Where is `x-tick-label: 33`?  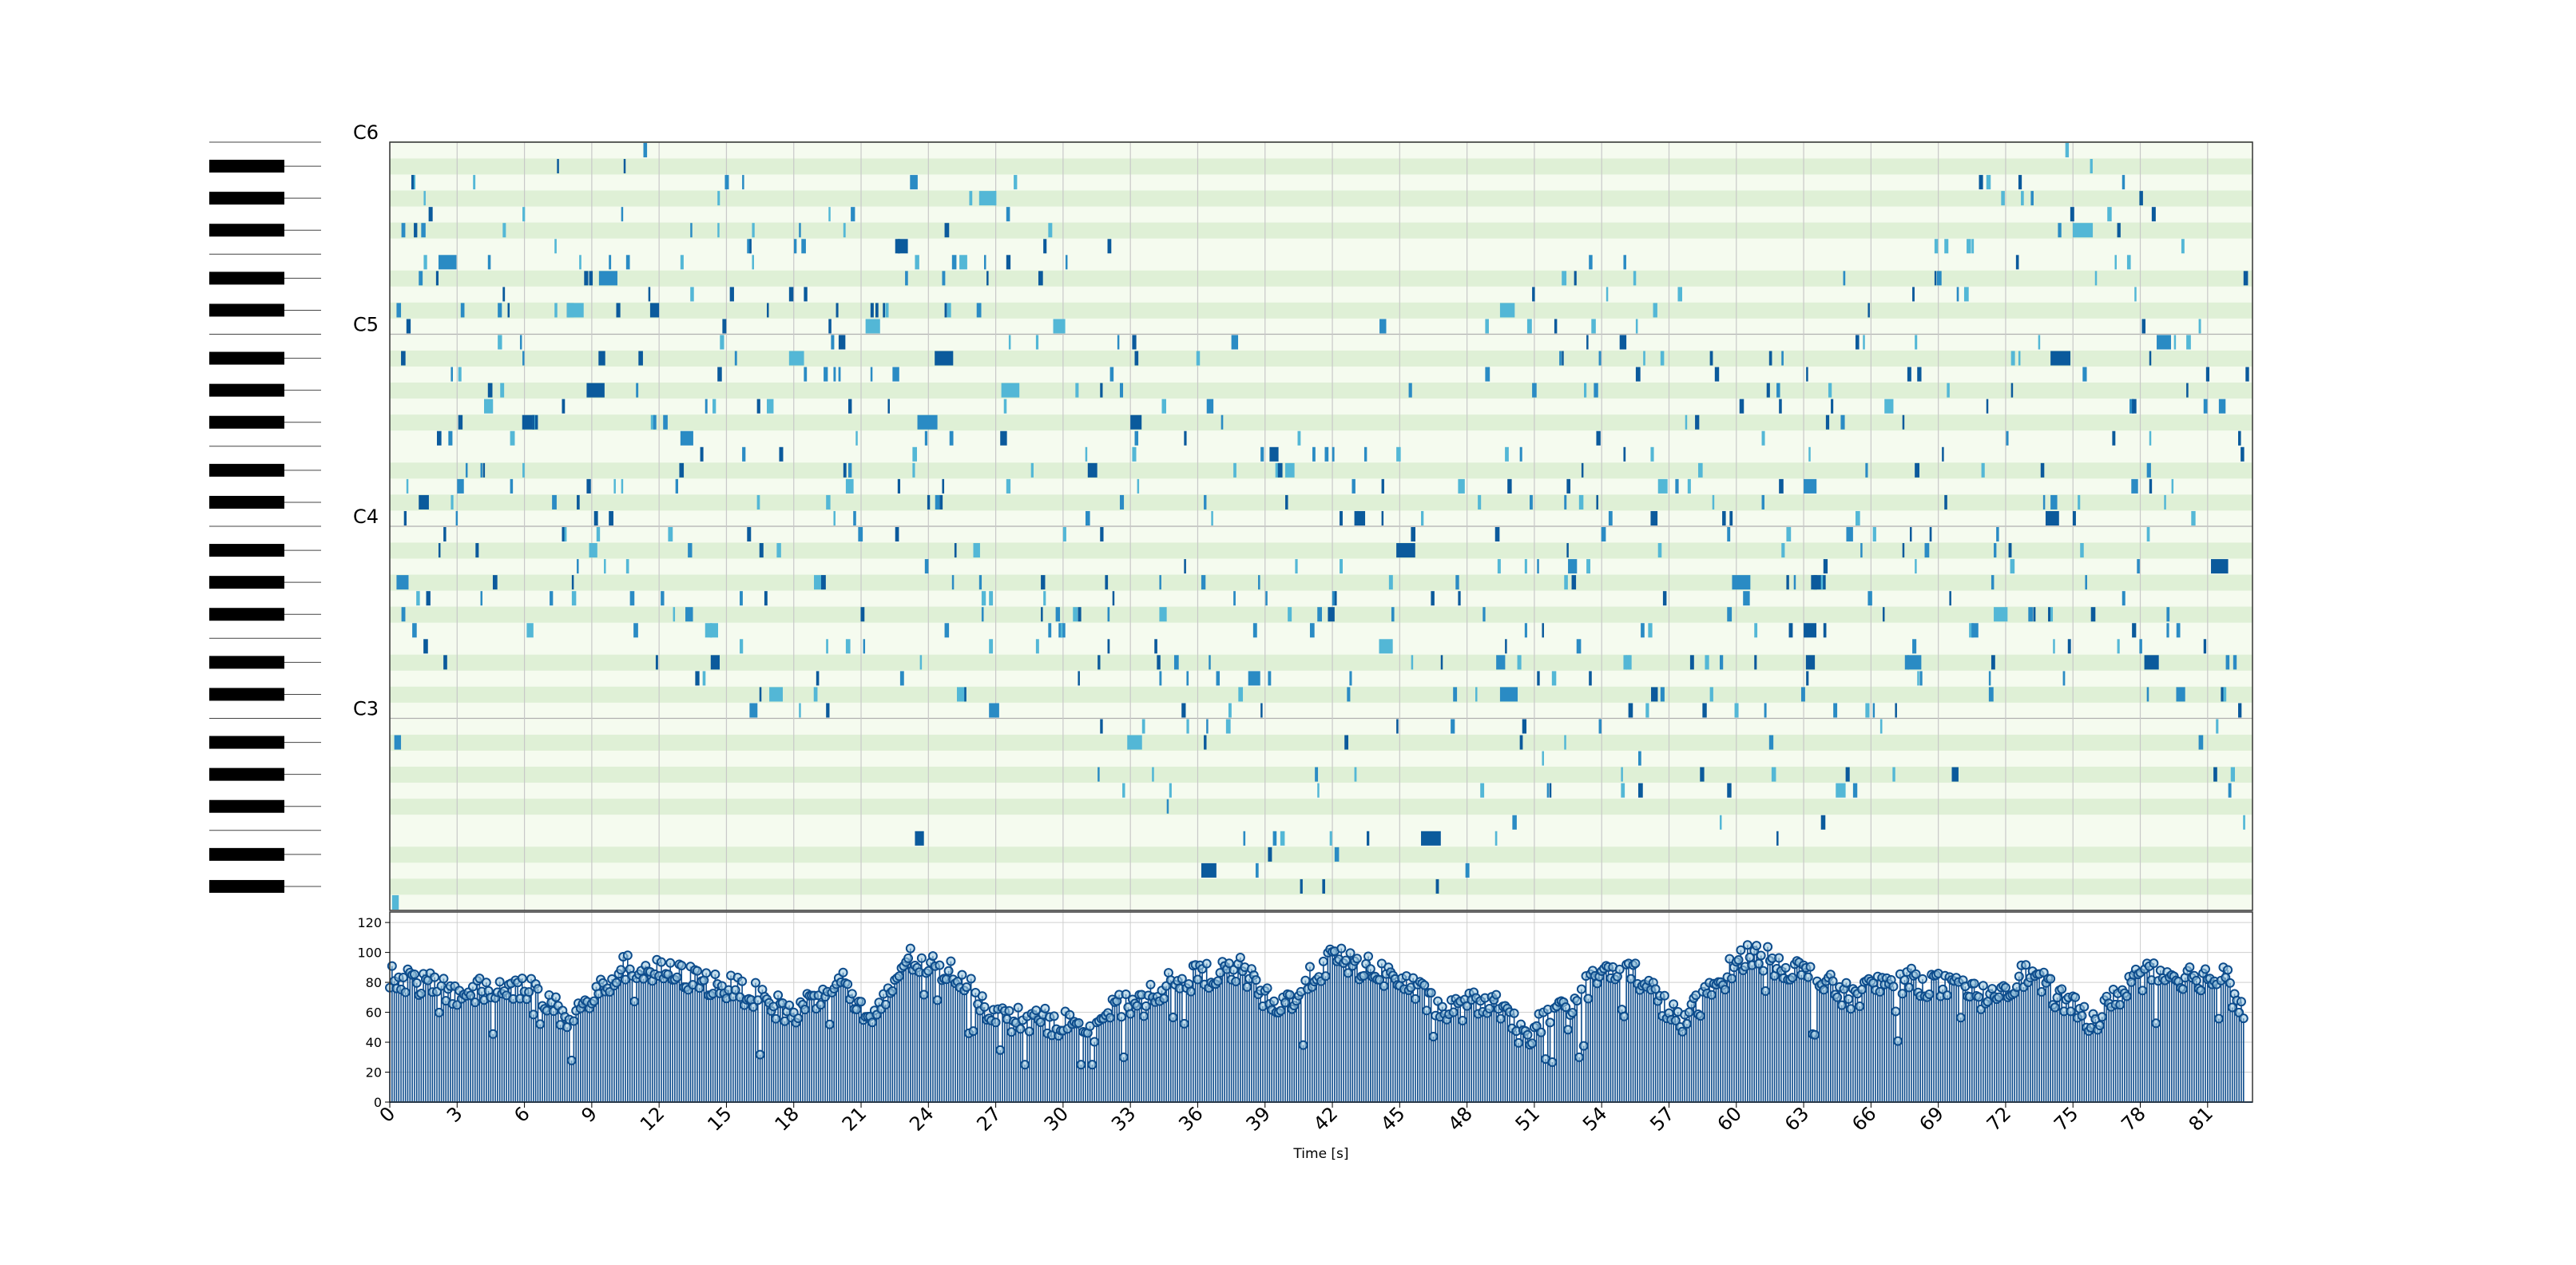
x-tick-label: 33 is located at coordinates (1123, 1119).